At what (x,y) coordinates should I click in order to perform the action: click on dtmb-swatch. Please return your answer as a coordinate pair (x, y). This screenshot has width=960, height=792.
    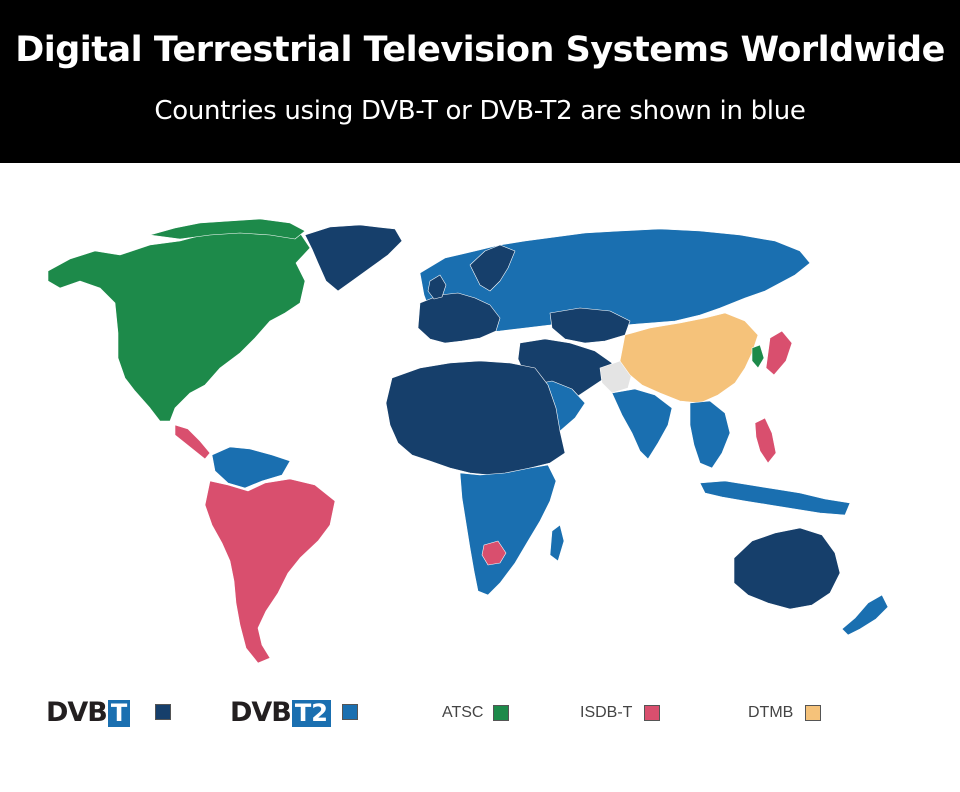
    Looking at the image, I should click on (813, 713).